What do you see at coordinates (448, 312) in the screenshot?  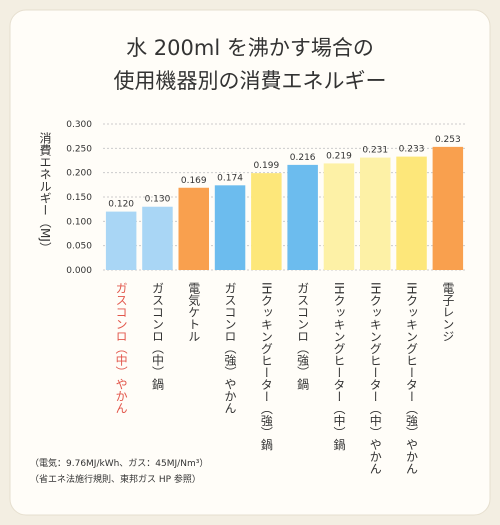 I see `x-tick-label: 電子レンジ` at bounding box center [448, 312].